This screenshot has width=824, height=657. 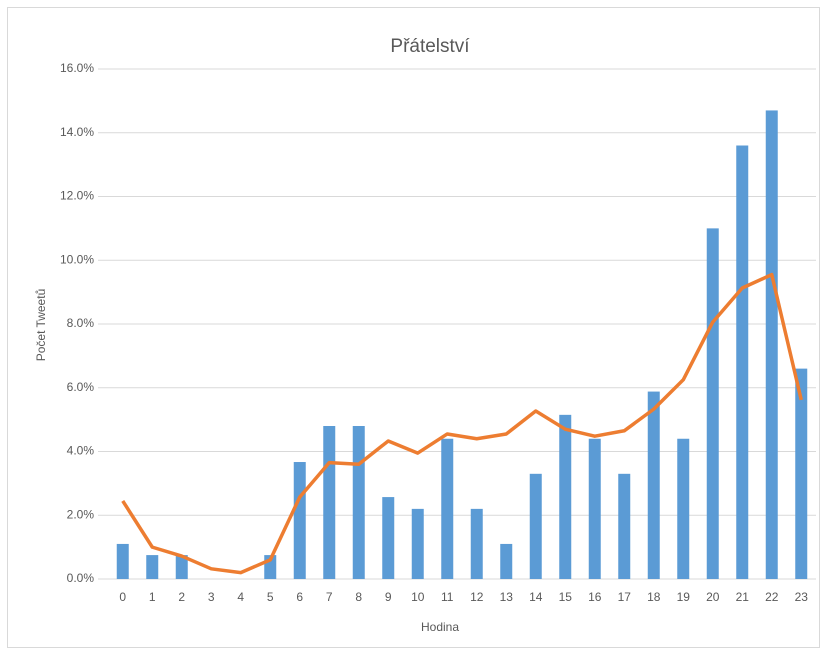 What do you see at coordinates (299, 597) in the screenshot?
I see `x-tick-label: 6` at bounding box center [299, 597].